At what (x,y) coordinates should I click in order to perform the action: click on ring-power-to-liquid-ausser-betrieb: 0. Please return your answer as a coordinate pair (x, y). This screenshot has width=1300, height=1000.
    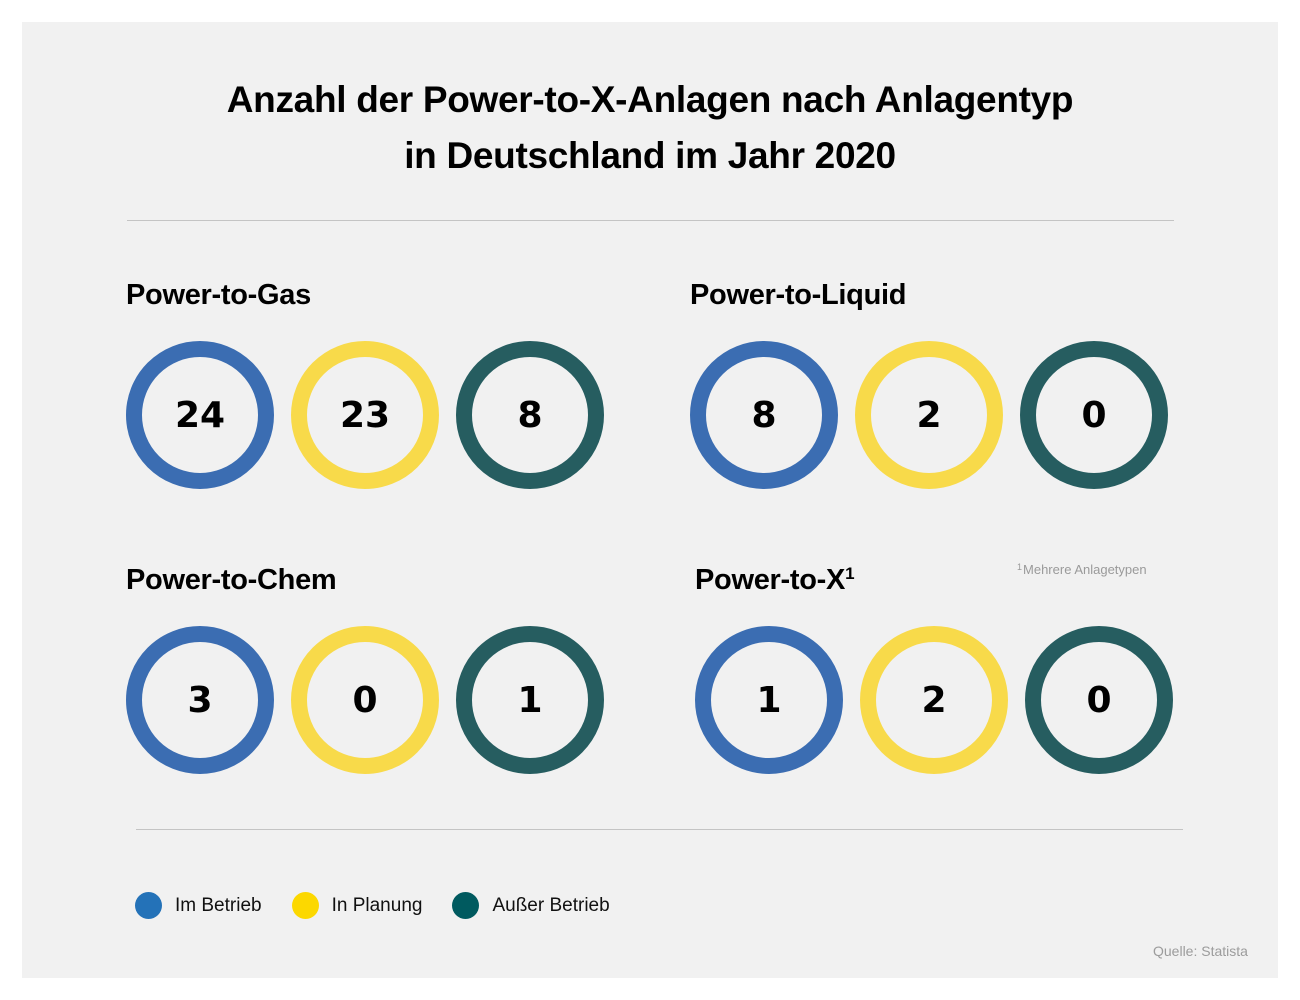
    Looking at the image, I should click on (1094, 415).